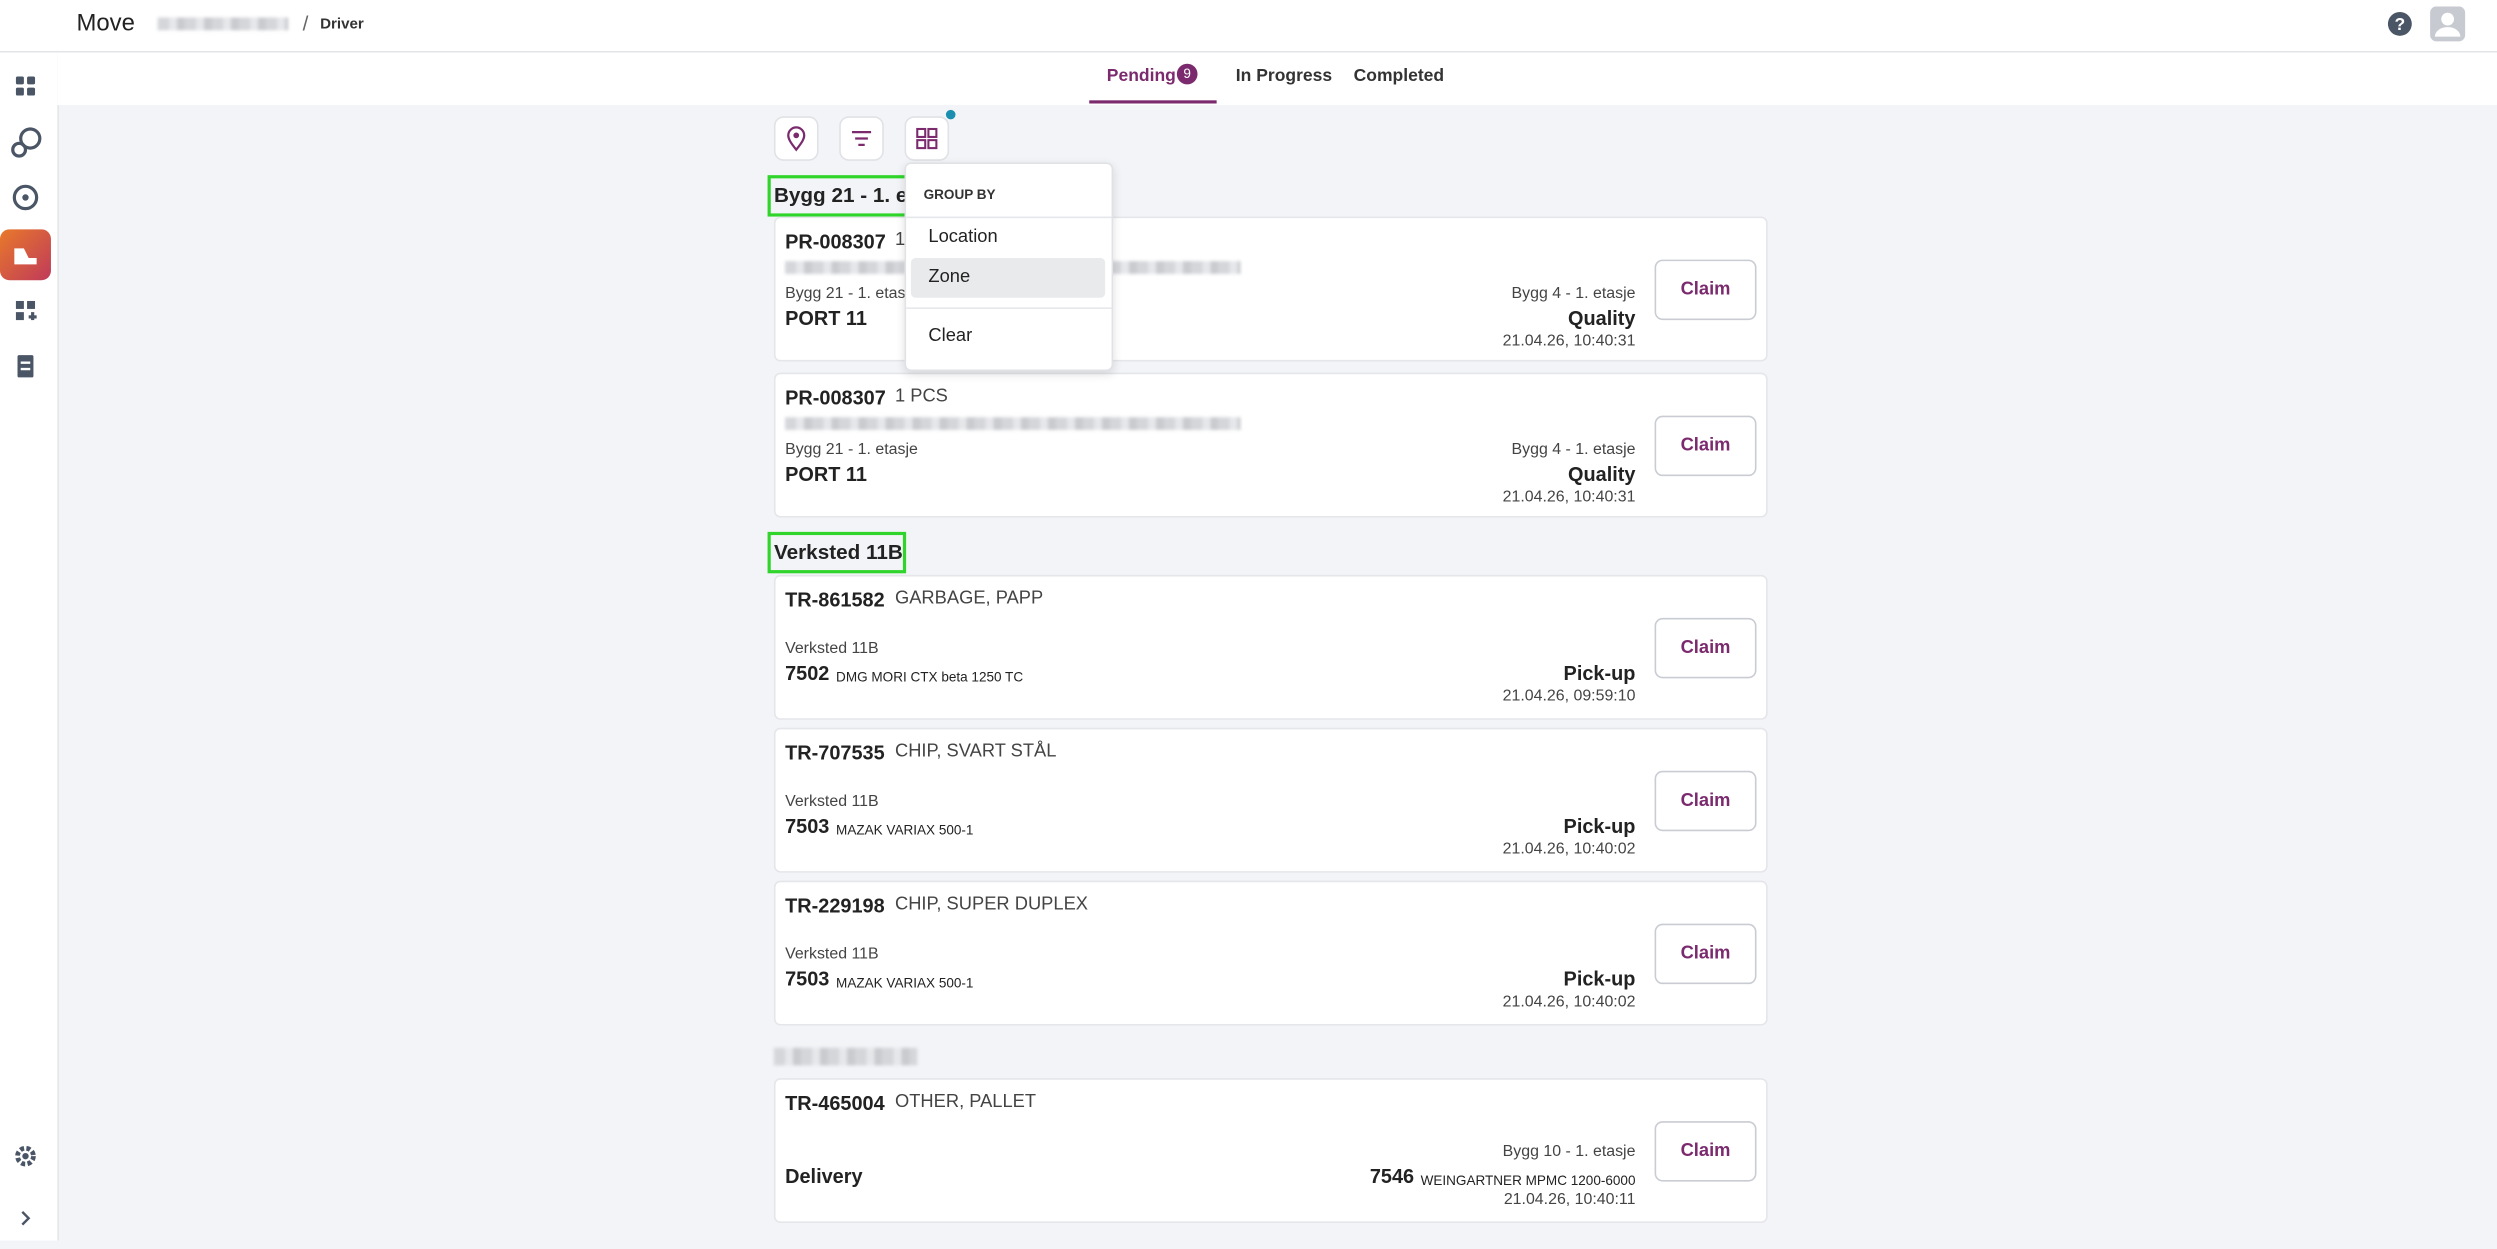  Describe the element at coordinates (949, 277) in the screenshot. I see `menu-option: Zone` at that location.